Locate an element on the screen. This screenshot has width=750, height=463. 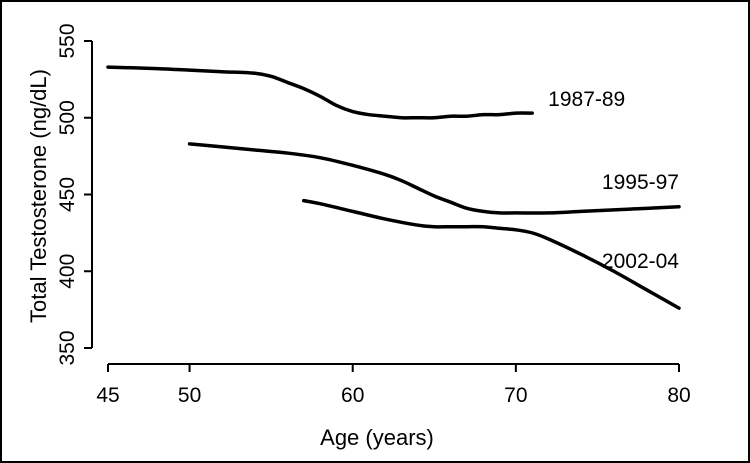
x-tick-label-60: 60 is located at coordinates (352, 395).